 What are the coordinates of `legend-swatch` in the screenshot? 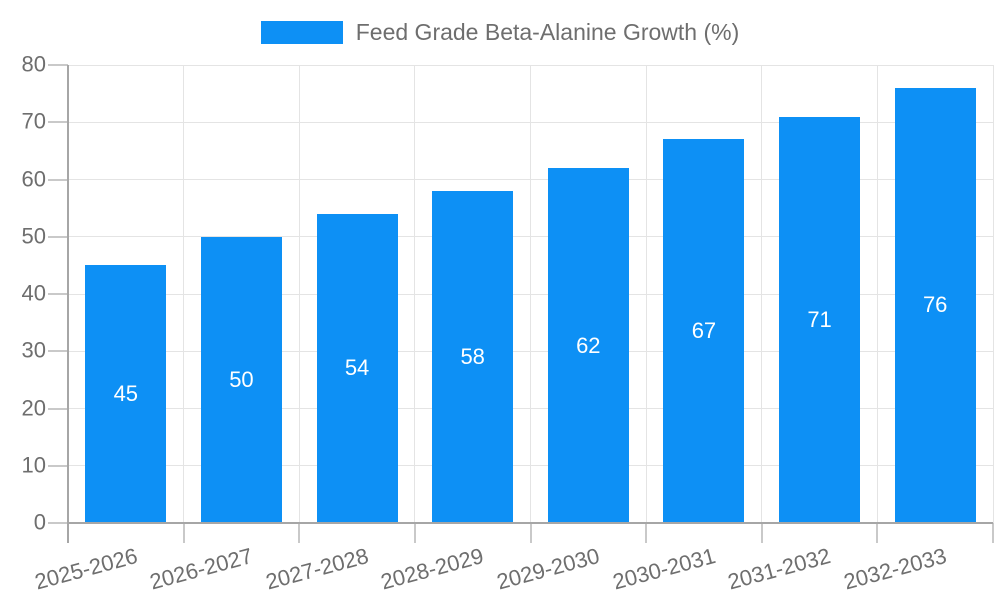 It's located at (301, 32).